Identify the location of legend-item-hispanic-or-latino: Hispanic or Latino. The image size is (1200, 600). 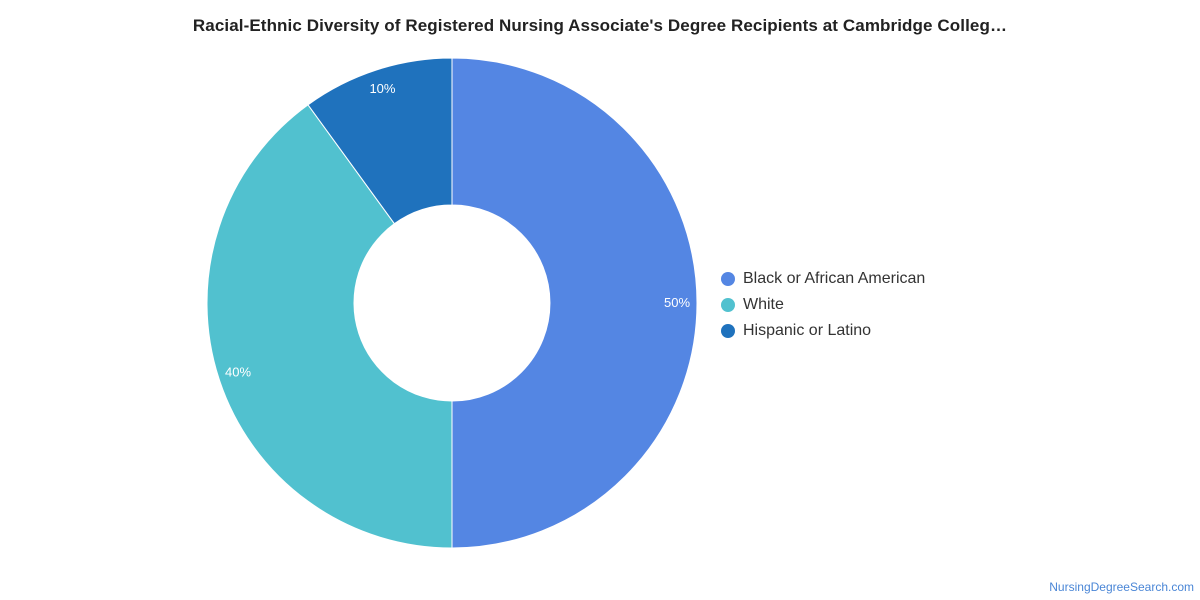
(823, 331).